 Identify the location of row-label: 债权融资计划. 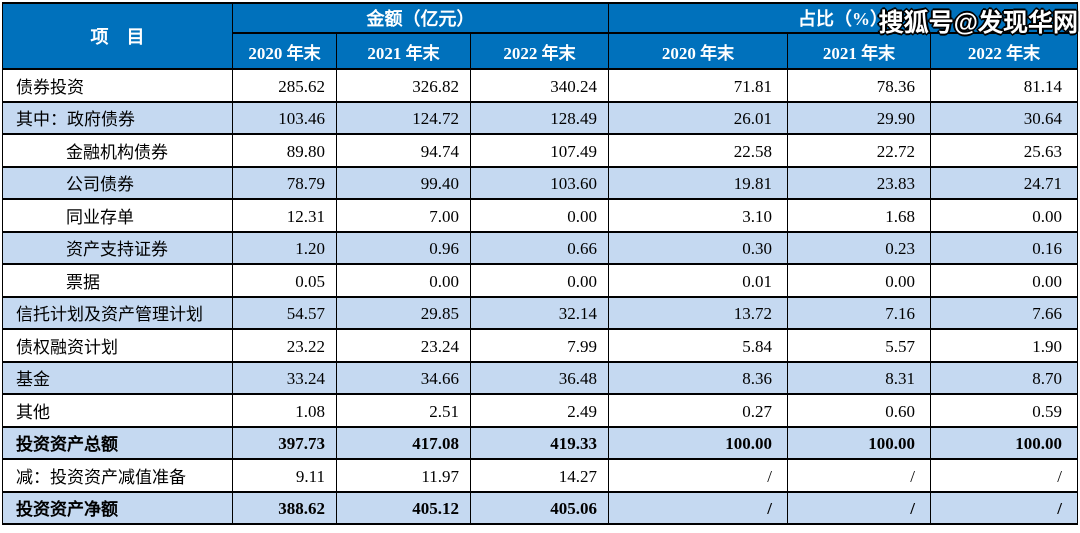
(117, 345).